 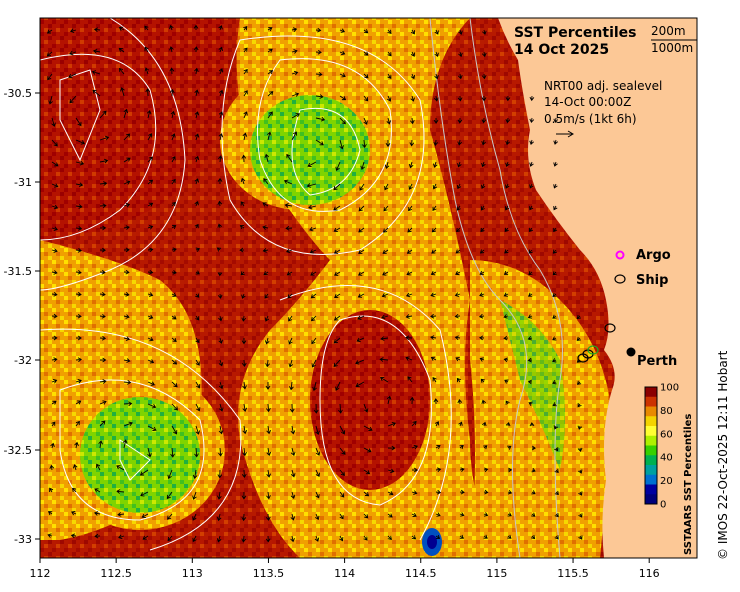 What do you see at coordinates (666, 458) in the screenshot?
I see `colorbar-tick-label: 40` at bounding box center [666, 458].